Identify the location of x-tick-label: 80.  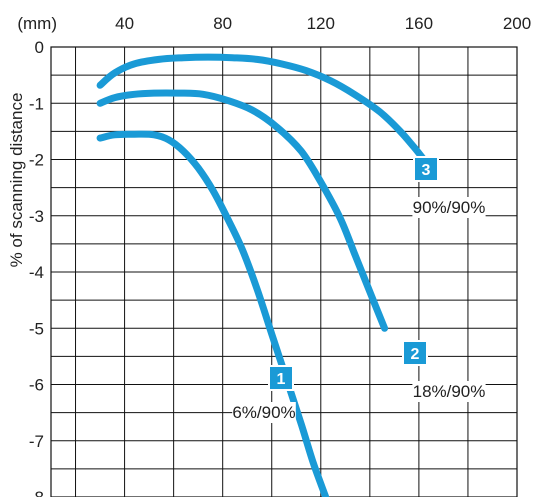
(222, 23).